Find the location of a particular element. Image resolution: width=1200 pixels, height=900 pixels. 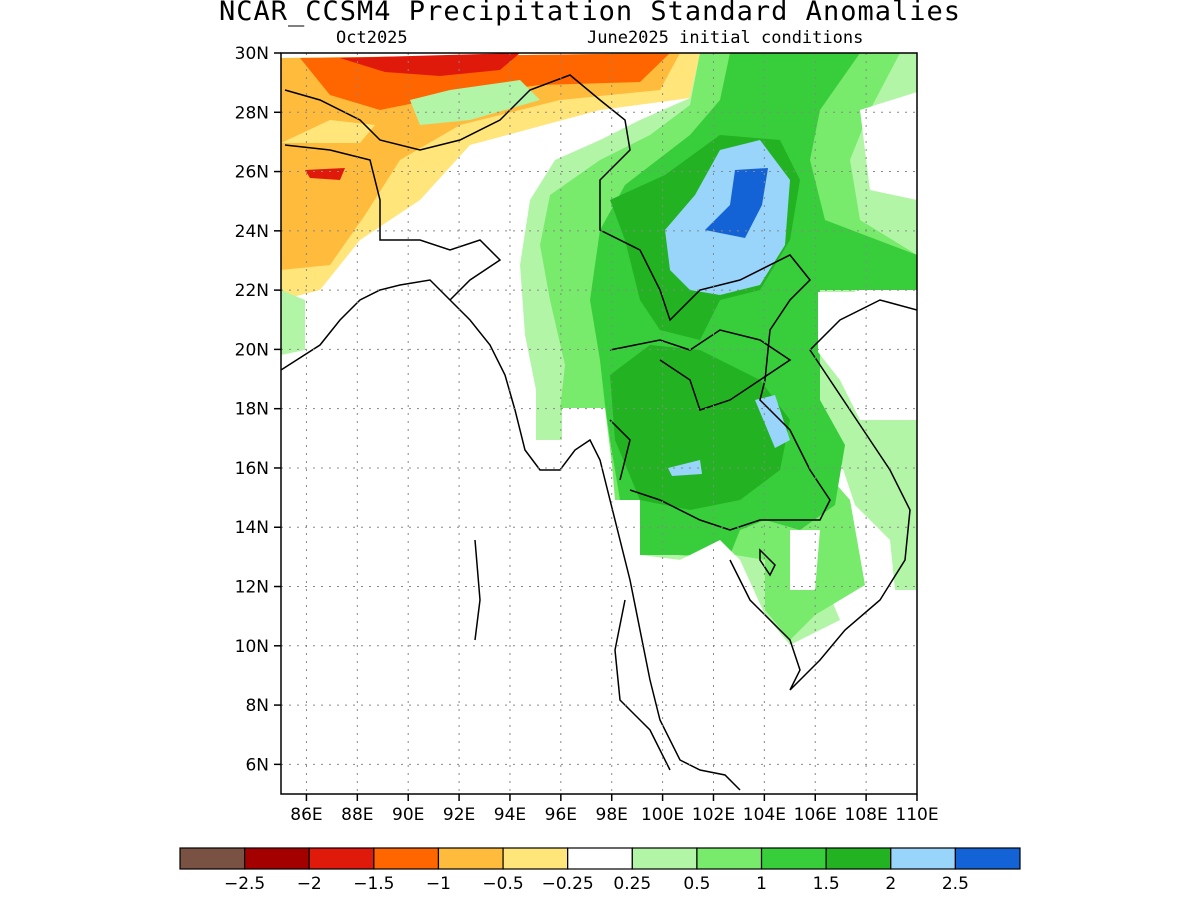

lon-tick-label: 100E is located at coordinates (662, 815).